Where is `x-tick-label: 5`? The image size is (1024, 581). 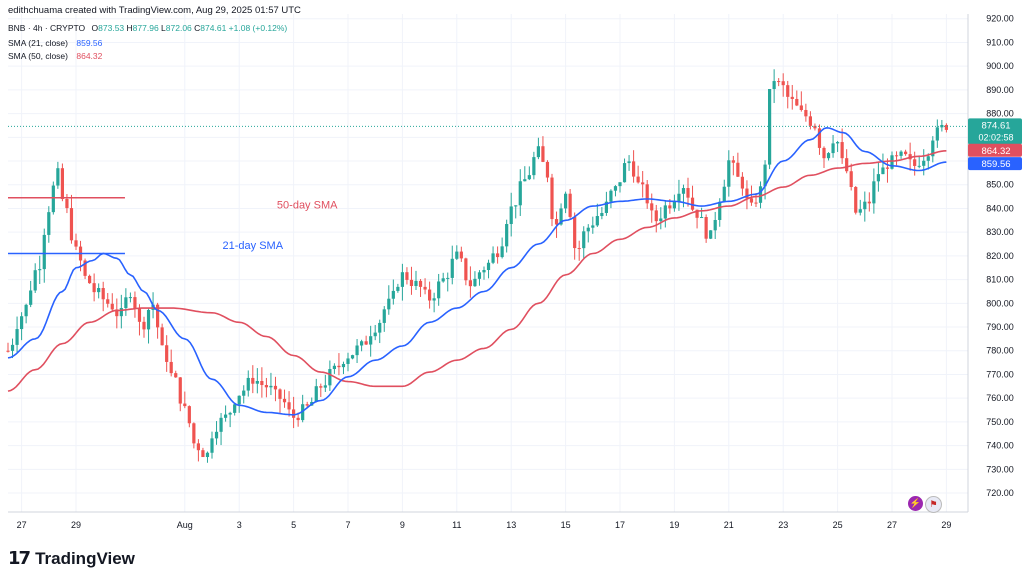 x-tick-label: 5 is located at coordinates (293, 525).